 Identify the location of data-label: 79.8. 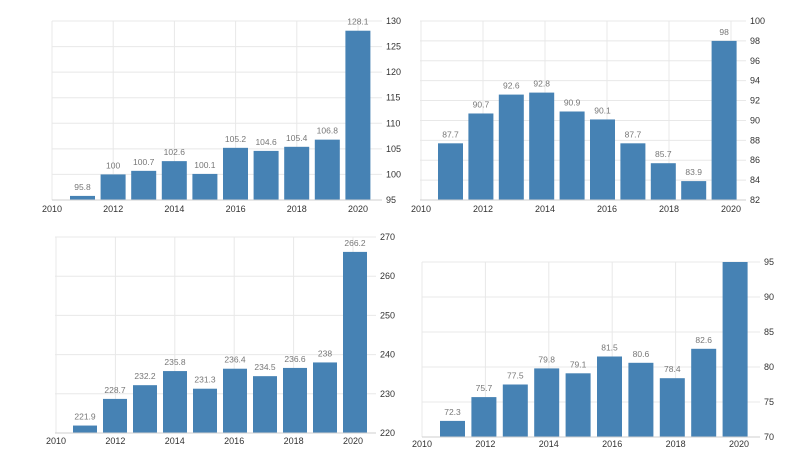
(546, 359).